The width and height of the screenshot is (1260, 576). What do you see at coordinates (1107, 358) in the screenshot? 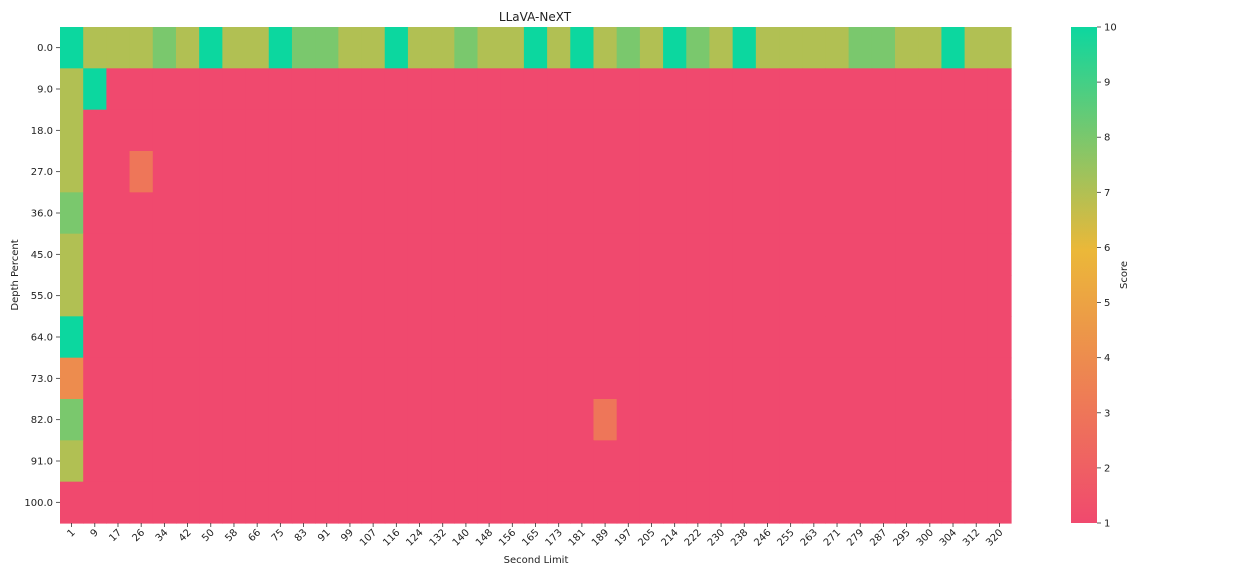
I see `colorbar-tick-label: 4` at bounding box center [1107, 358].